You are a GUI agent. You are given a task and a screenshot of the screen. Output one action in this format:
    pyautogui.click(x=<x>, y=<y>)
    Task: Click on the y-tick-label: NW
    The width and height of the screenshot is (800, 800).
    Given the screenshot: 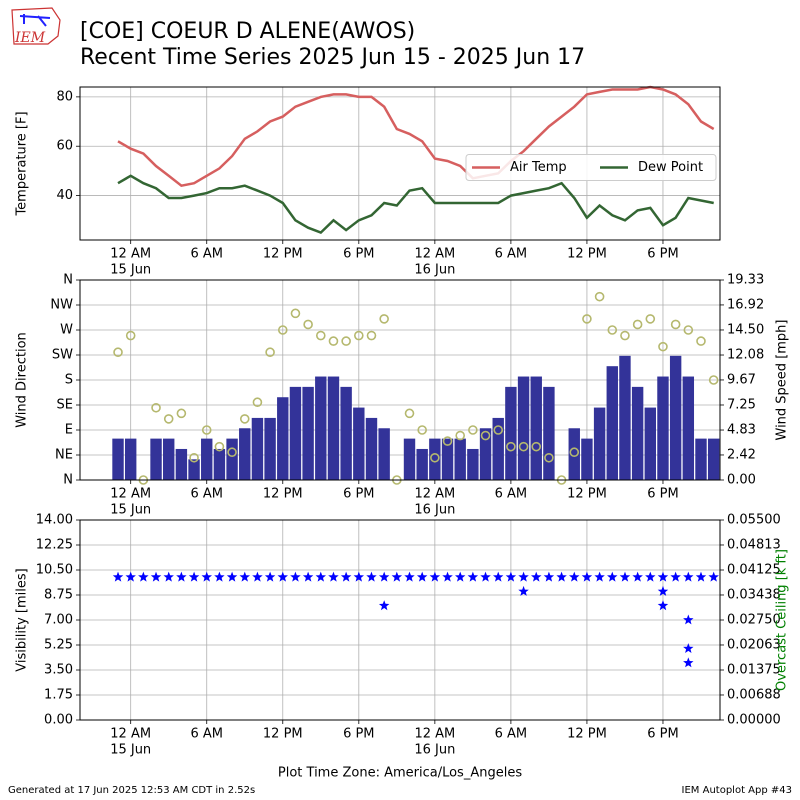 What is the action you would take?
    pyautogui.click(x=61, y=305)
    